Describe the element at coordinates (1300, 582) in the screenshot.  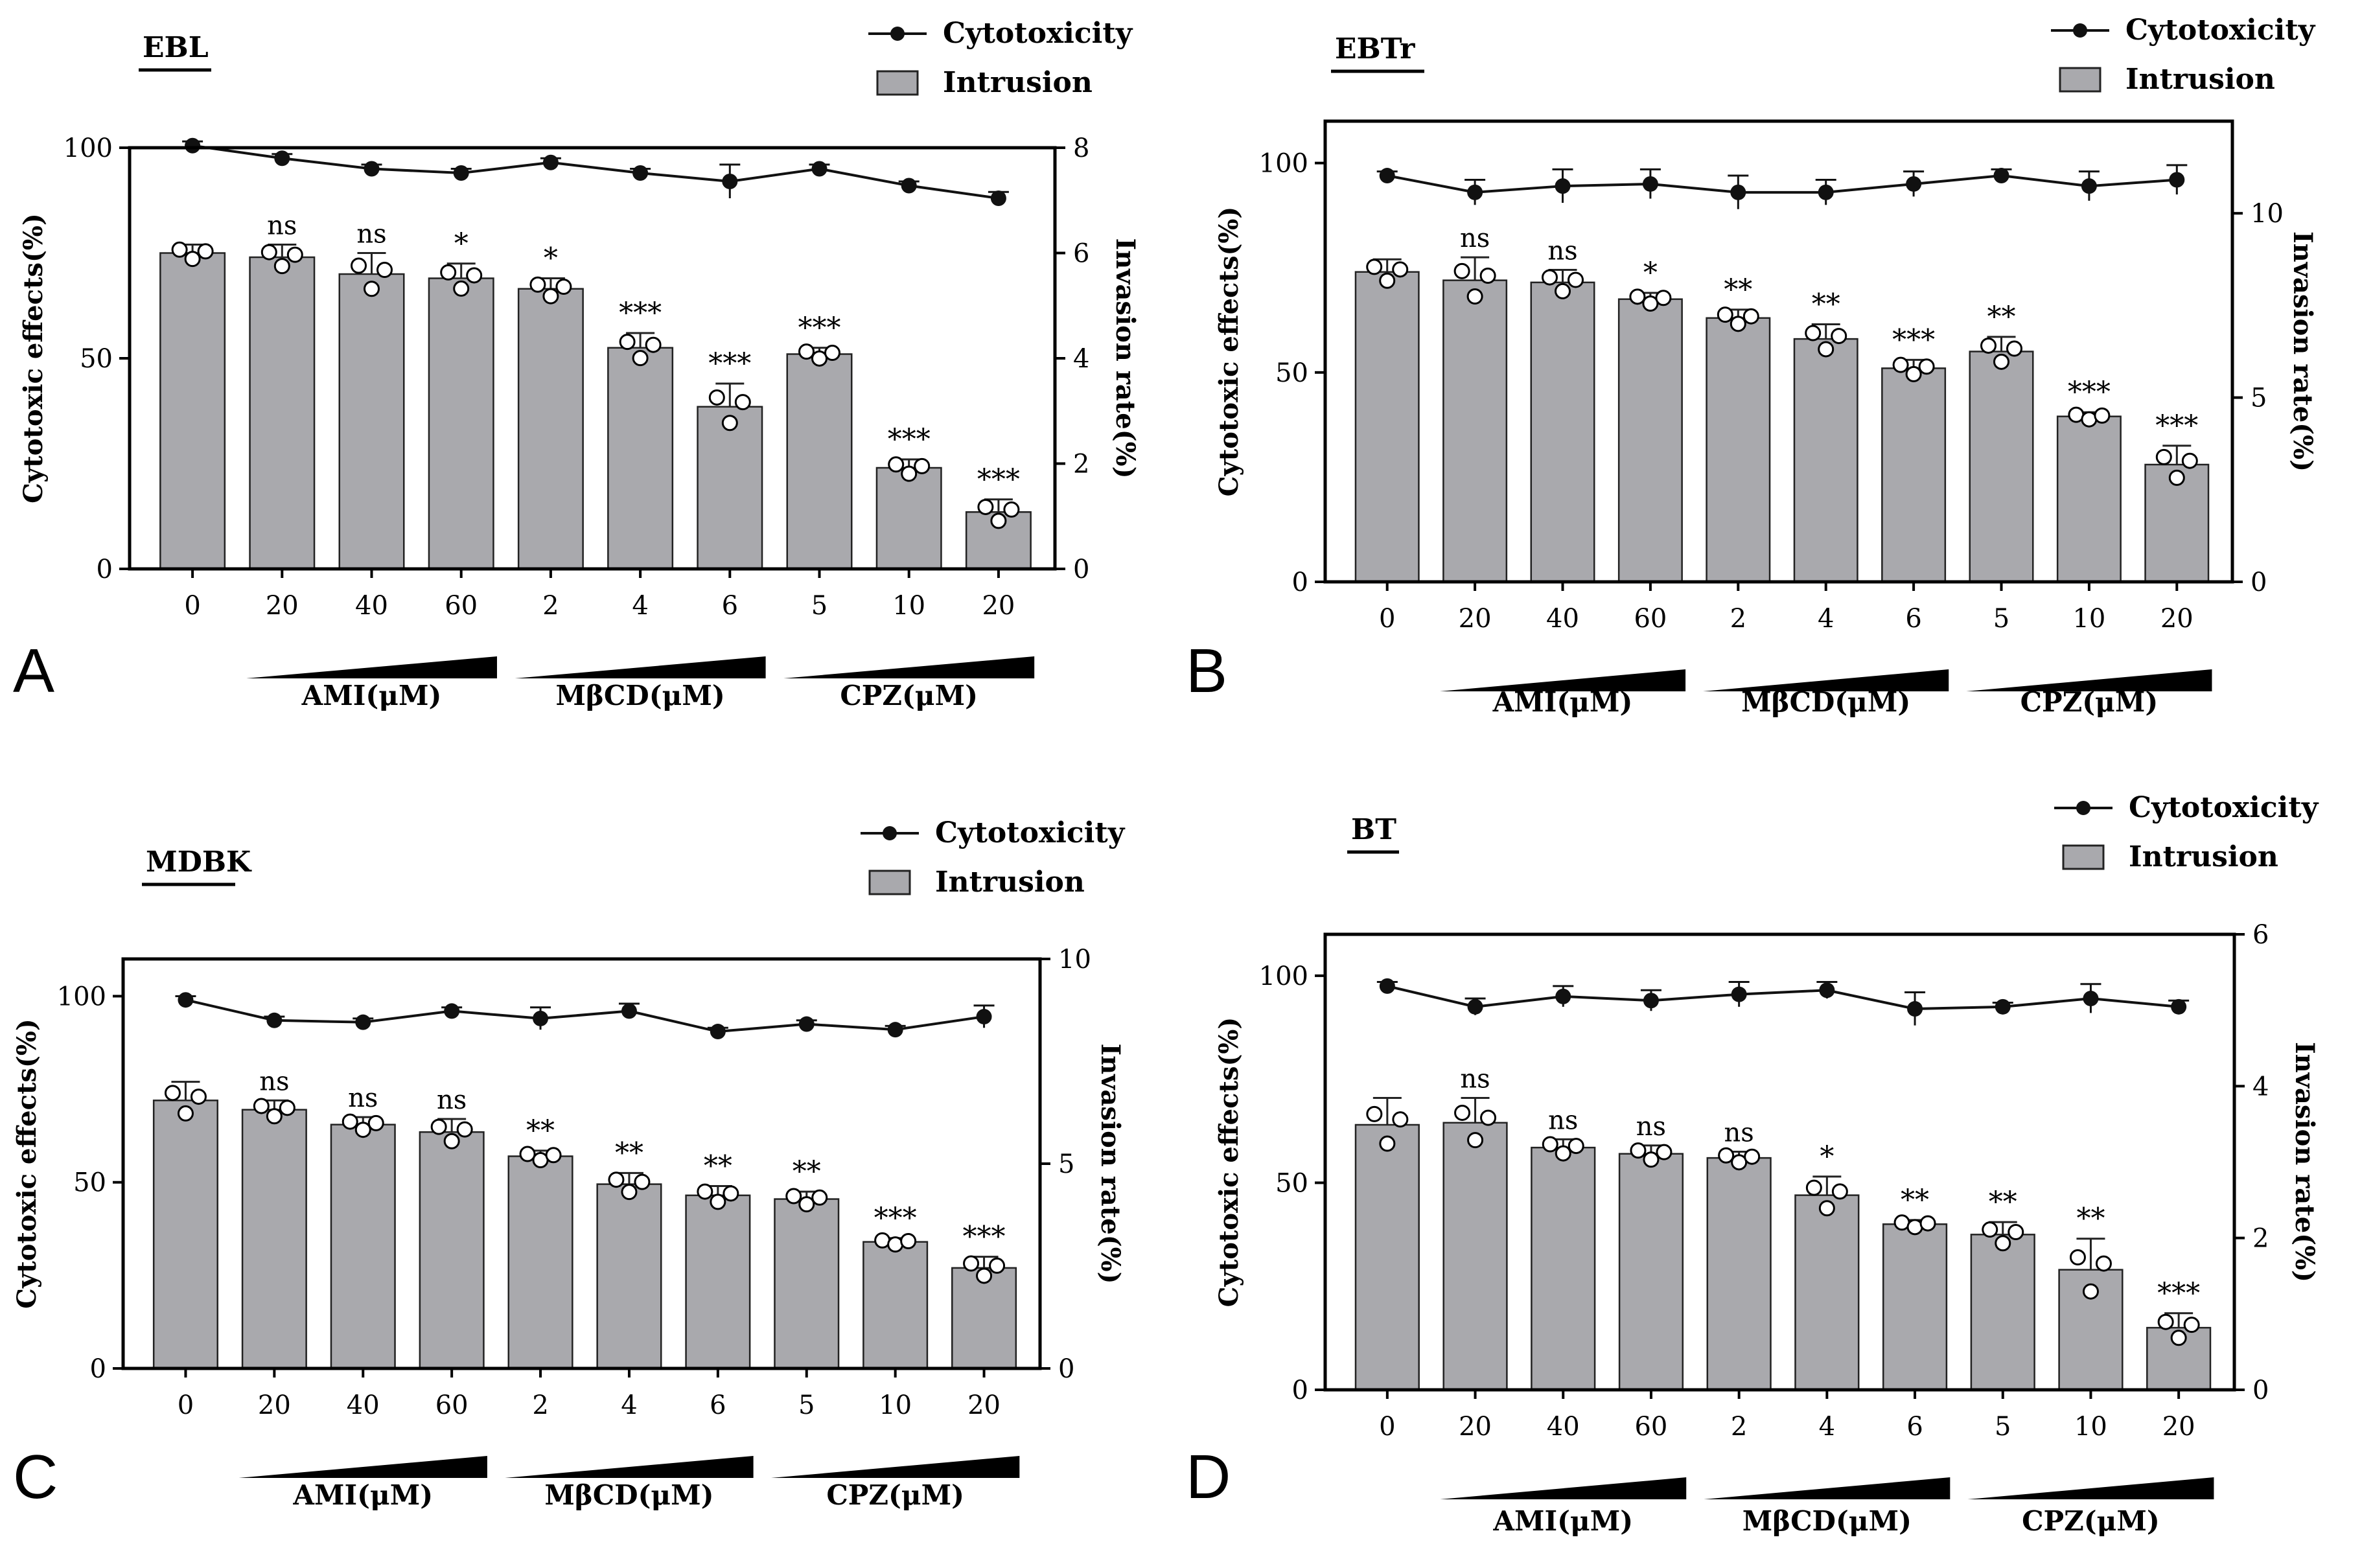
I see `y-tick-label-0: 0` at that location.